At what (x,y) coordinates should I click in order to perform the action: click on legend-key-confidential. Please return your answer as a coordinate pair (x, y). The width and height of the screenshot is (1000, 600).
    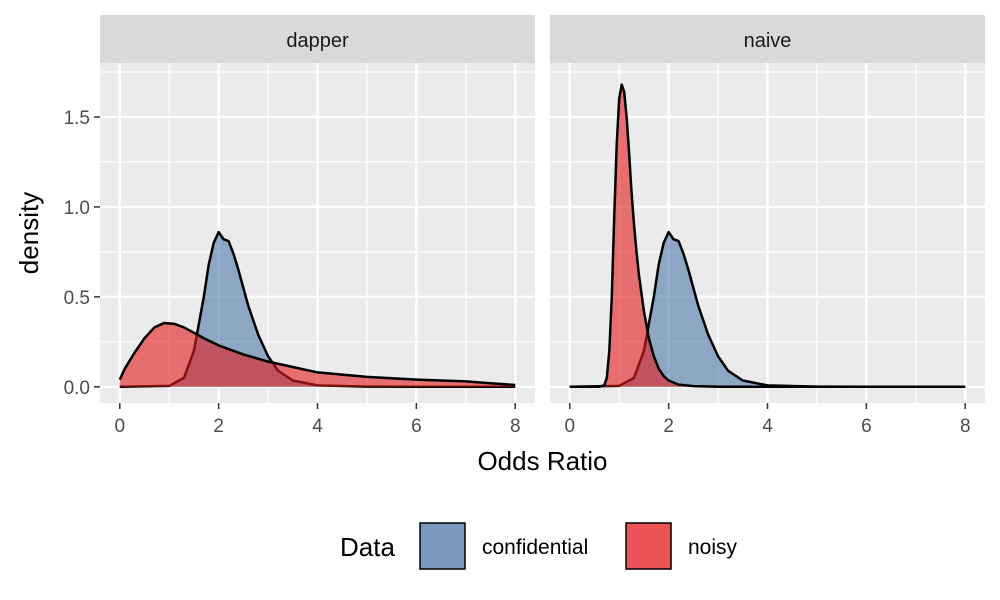
    Looking at the image, I should click on (442, 546).